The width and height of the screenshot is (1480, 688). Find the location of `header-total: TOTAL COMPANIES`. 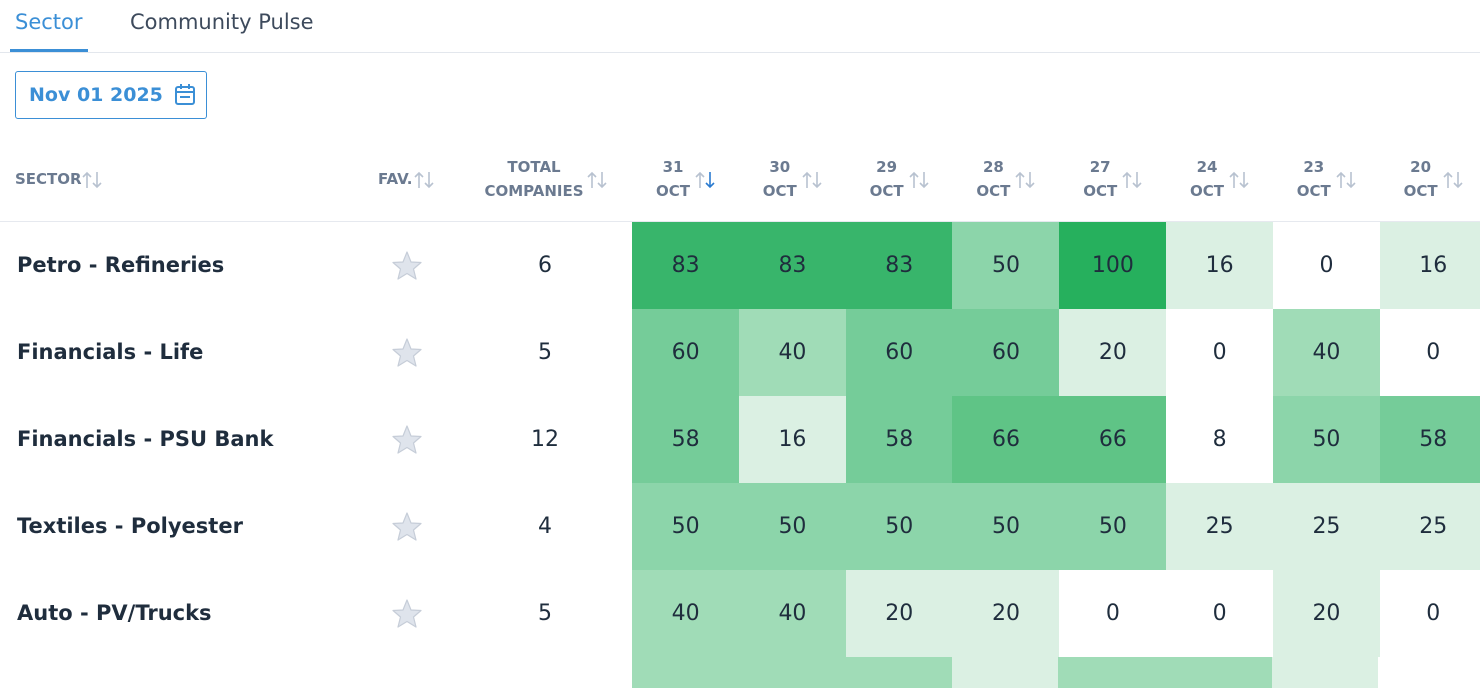

header-total: TOTAL COMPANIES is located at coordinates (534, 179).